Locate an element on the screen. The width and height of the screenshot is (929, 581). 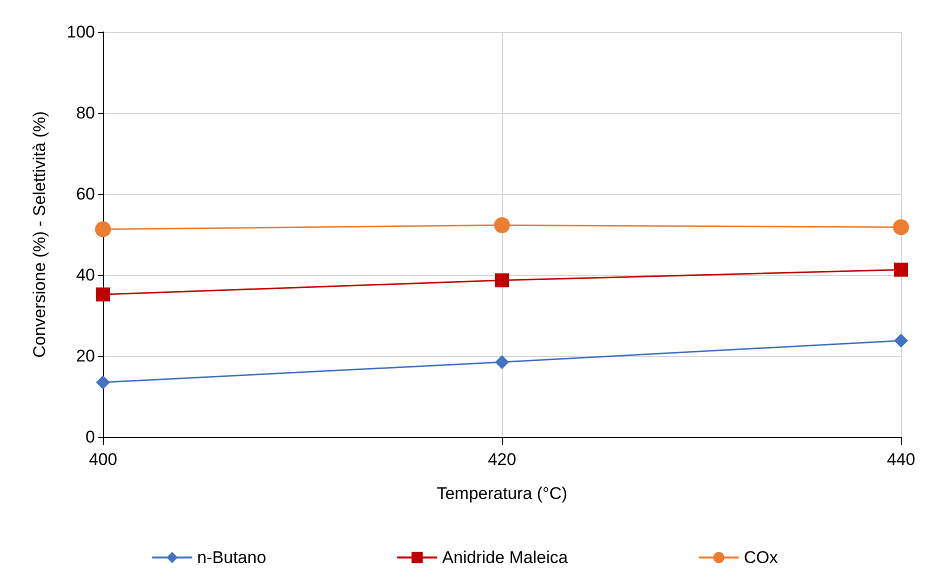
y-axis-title: Conversione (%) - Selettività (%) is located at coordinates (39, 234).